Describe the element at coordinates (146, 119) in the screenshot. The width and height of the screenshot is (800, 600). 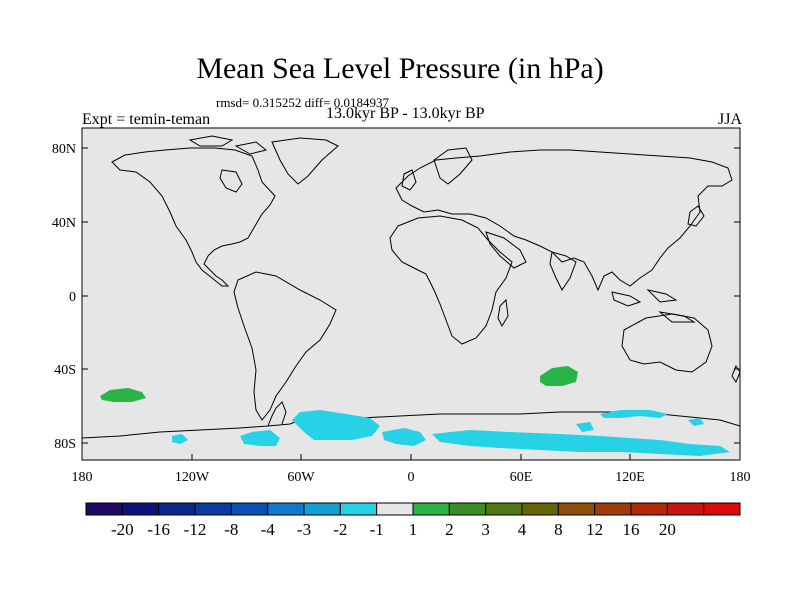
I see `experiment-label: Expt = temin-teman` at that location.